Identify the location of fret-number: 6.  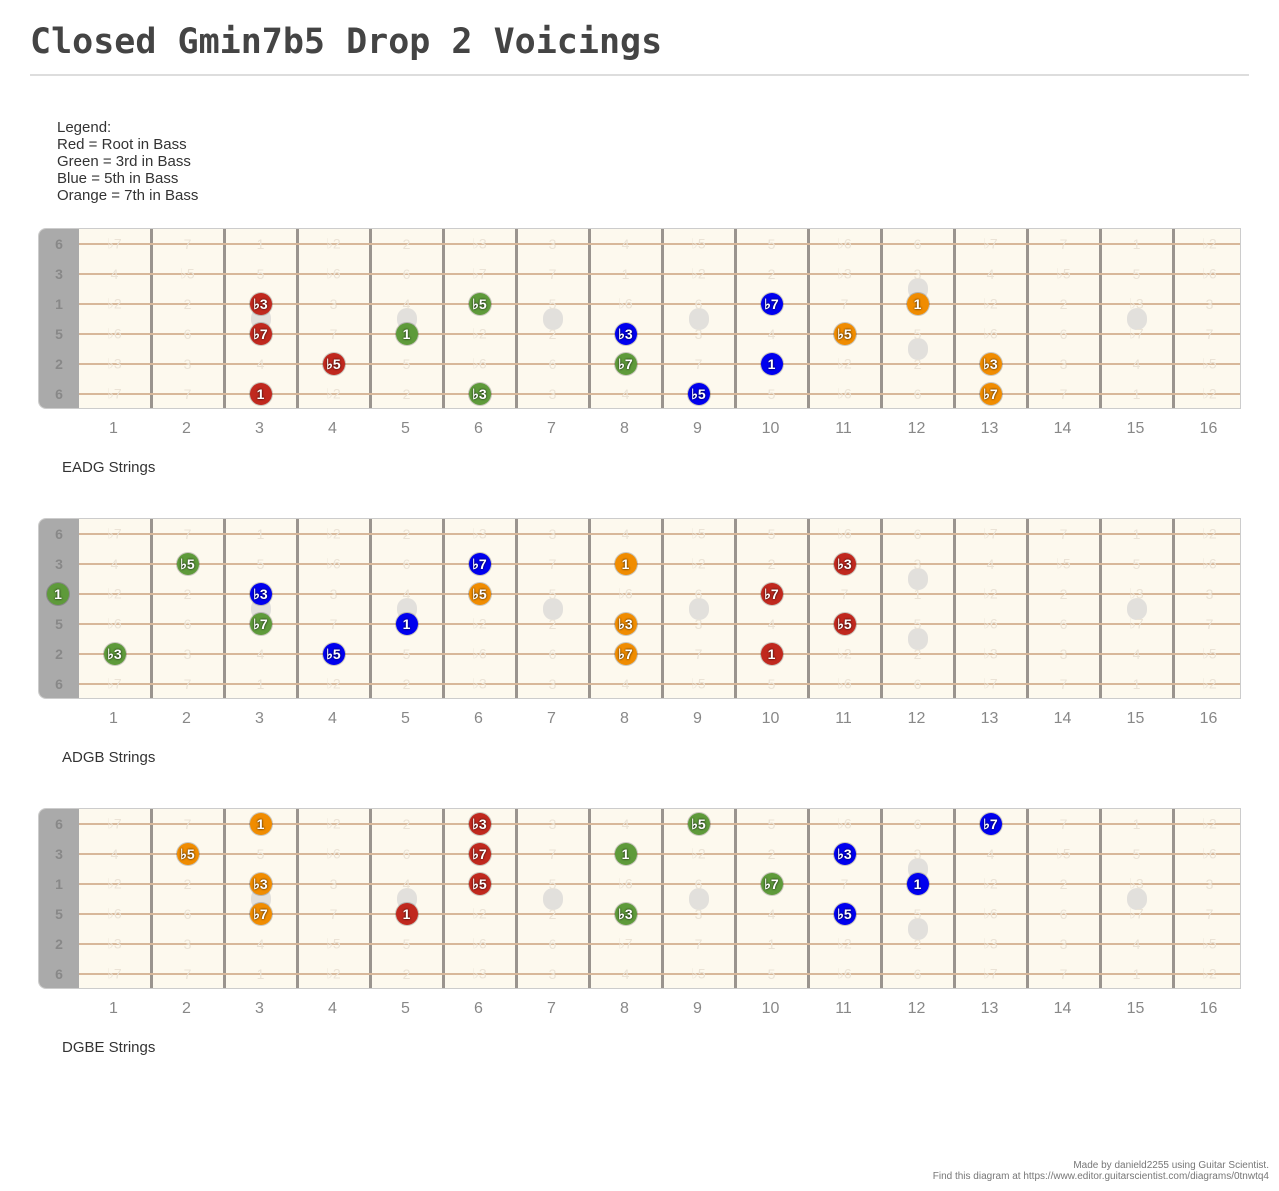
(478, 1008).